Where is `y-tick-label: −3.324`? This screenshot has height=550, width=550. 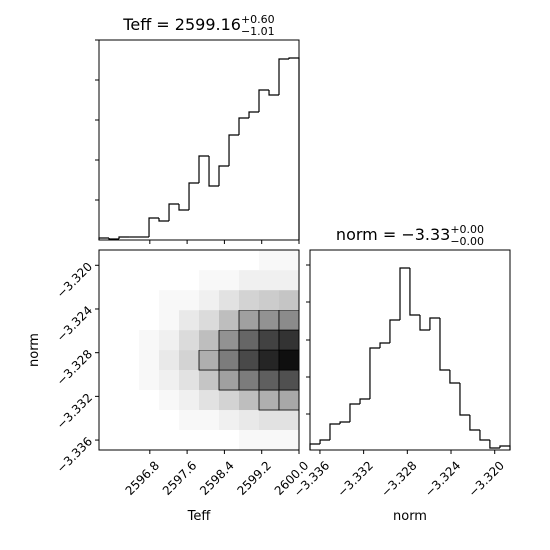
y-tick-label: −3.324 is located at coordinates (74, 323).